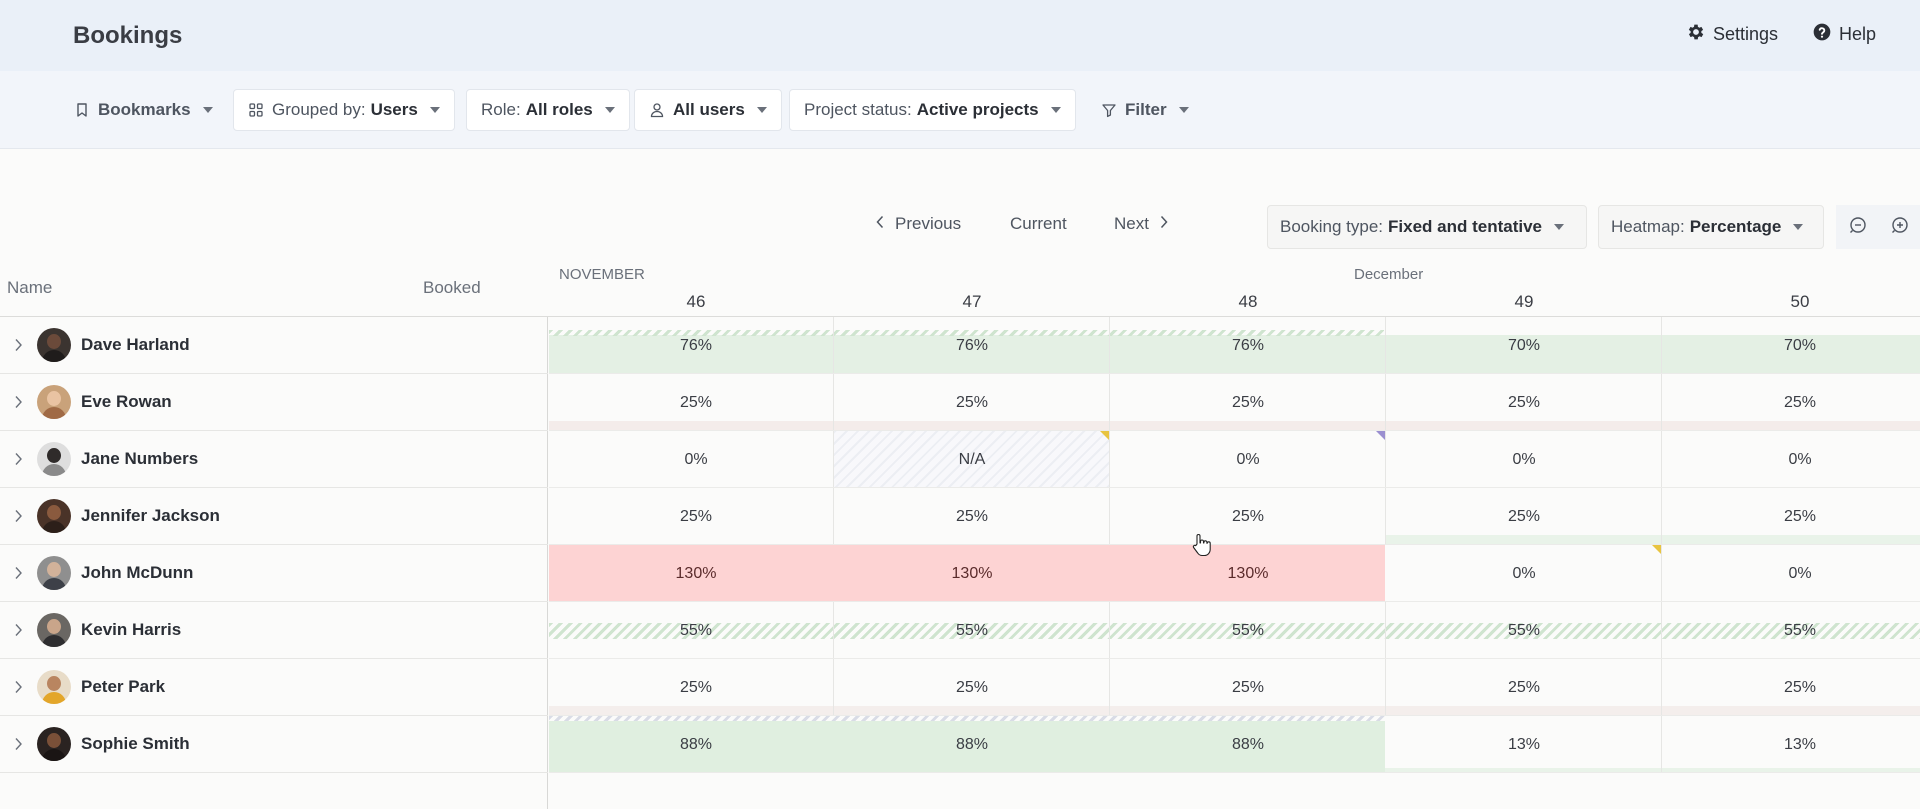 The width and height of the screenshot is (1920, 809). What do you see at coordinates (1844, 34) in the screenshot?
I see `help-link: Help` at bounding box center [1844, 34].